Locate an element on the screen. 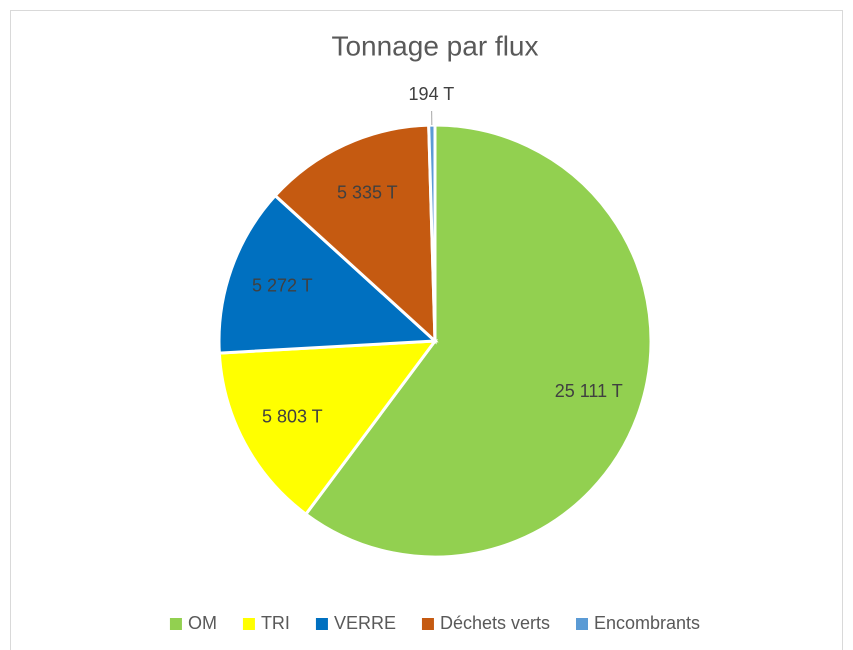 This screenshot has height=650, width=853. data-label: 194 T is located at coordinates (432, 94).